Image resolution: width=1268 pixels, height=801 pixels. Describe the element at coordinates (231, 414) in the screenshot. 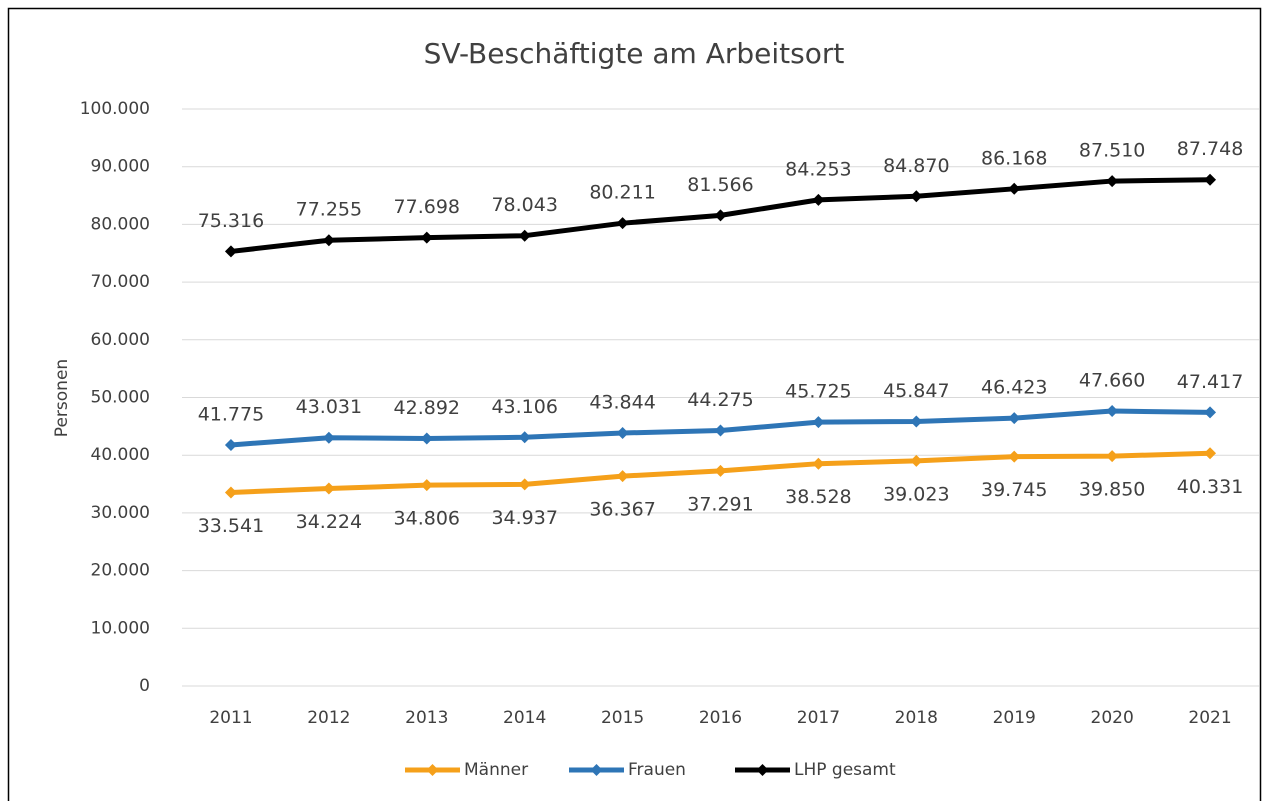

I see `data-label: 41.775` at that location.